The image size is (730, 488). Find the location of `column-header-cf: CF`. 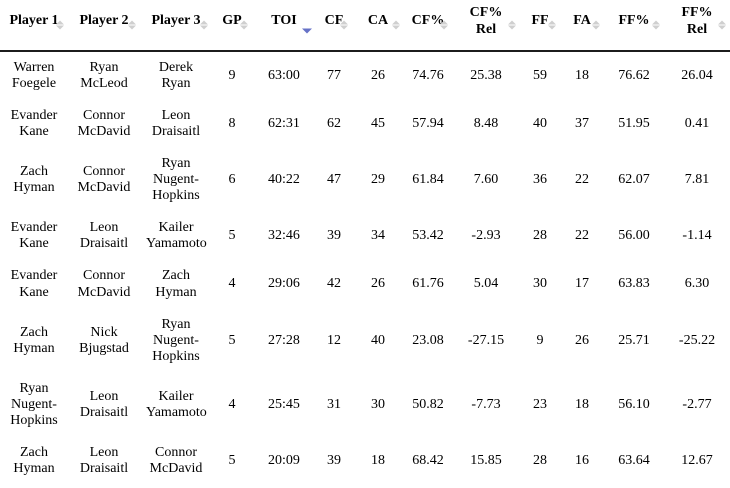

column-header-cf: CF is located at coordinates (334, 26).